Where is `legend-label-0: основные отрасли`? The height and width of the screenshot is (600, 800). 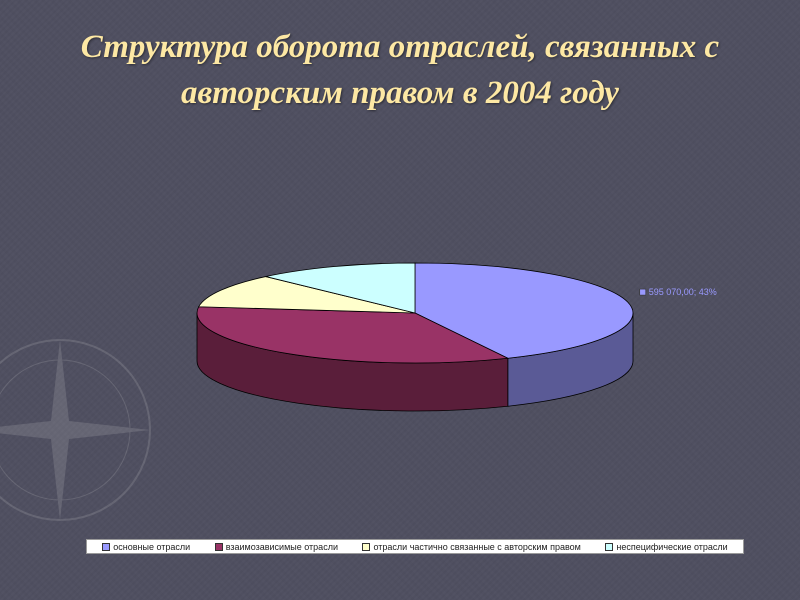
legend-label-0: основные отрасли is located at coordinates (152, 546).